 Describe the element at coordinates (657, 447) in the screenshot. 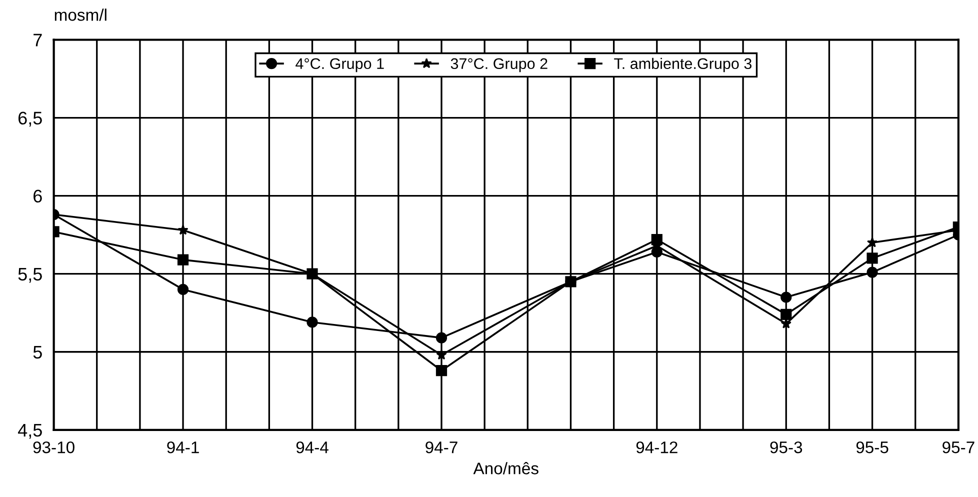

I see `x-tick-label: 94-12` at that location.